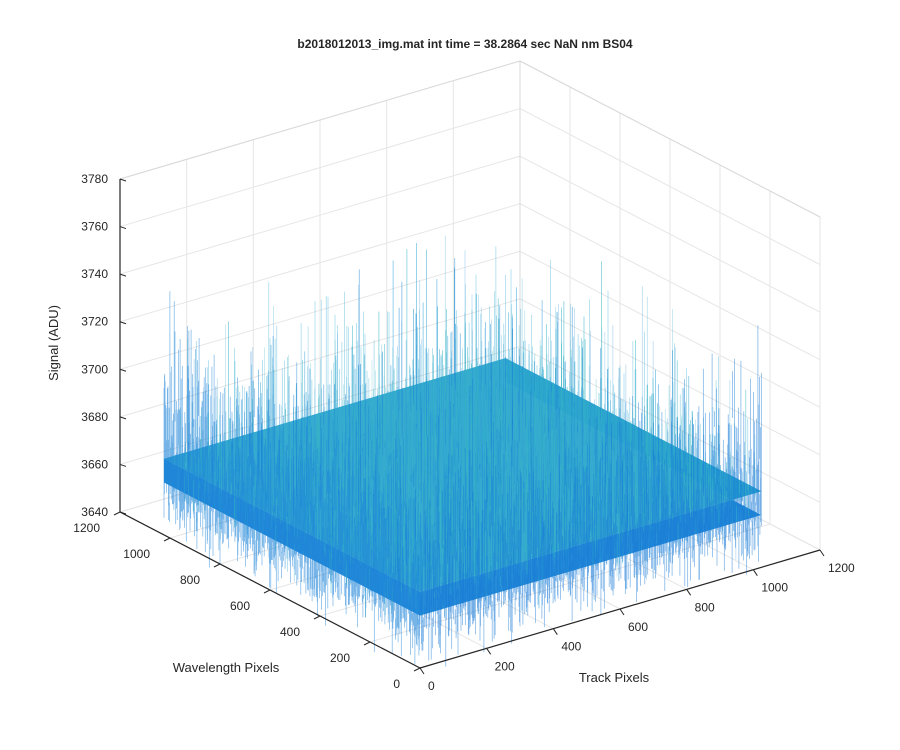 This screenshot has width=900, height=750. What do you see at coordinates (290, 632) in the screenshot?
I see `y-tick-label: 400` at bounding box center [290, 632].